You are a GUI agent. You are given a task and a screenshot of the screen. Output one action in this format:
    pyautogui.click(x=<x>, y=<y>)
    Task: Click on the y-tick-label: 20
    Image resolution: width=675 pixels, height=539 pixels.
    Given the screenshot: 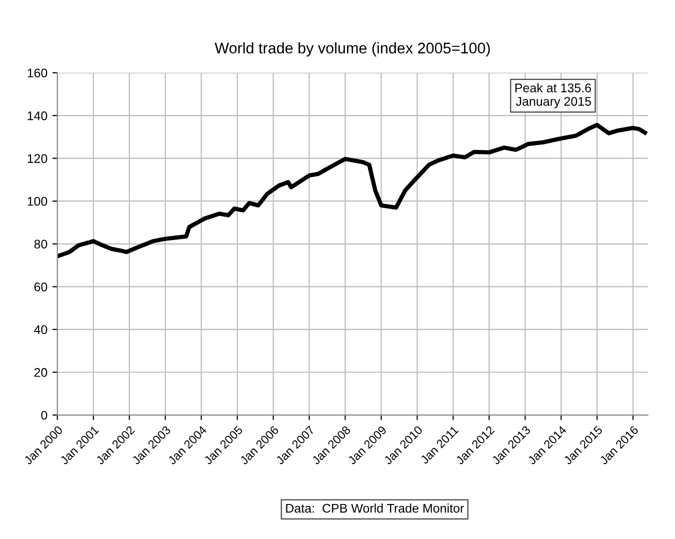 What is the action you would take?
    pyautogui.click(x=41, y=372)
    